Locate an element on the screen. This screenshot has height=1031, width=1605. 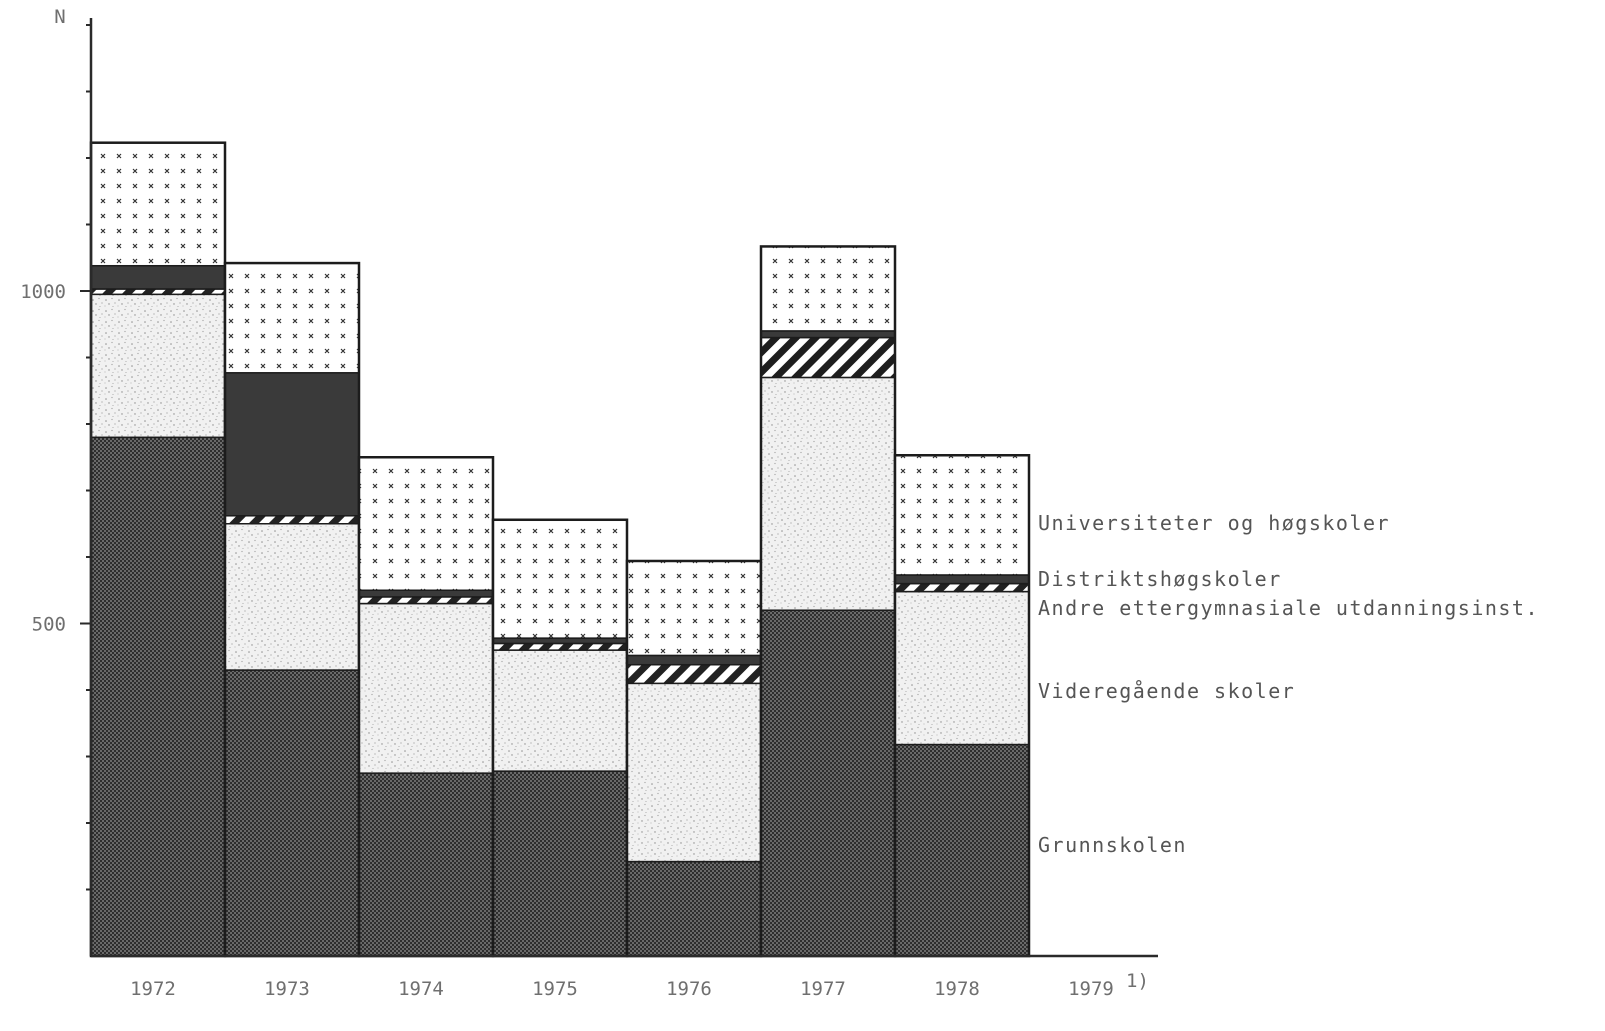
x-tick-label: 1979 is located at coordinates (1091, 989).